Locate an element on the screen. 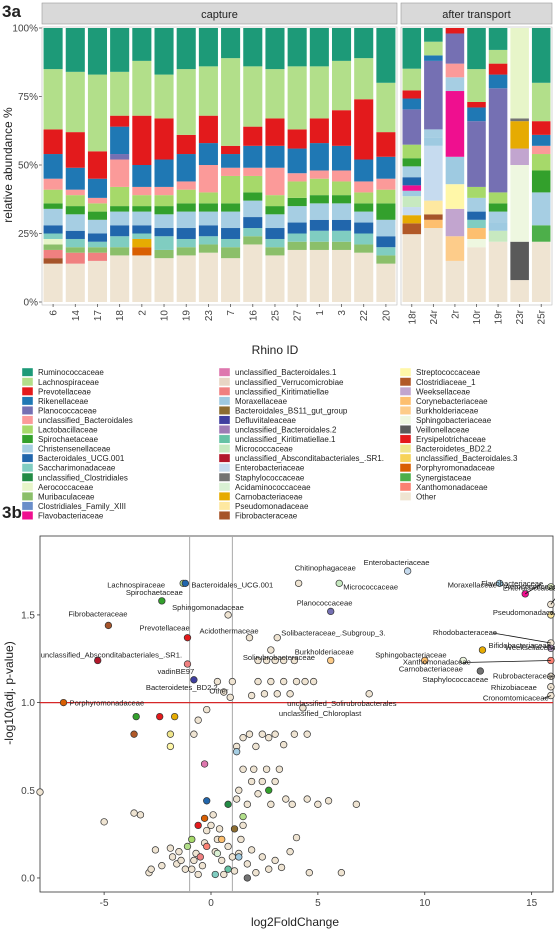  bar-segment-moraxellaceae is located at coordinates (498, 226).